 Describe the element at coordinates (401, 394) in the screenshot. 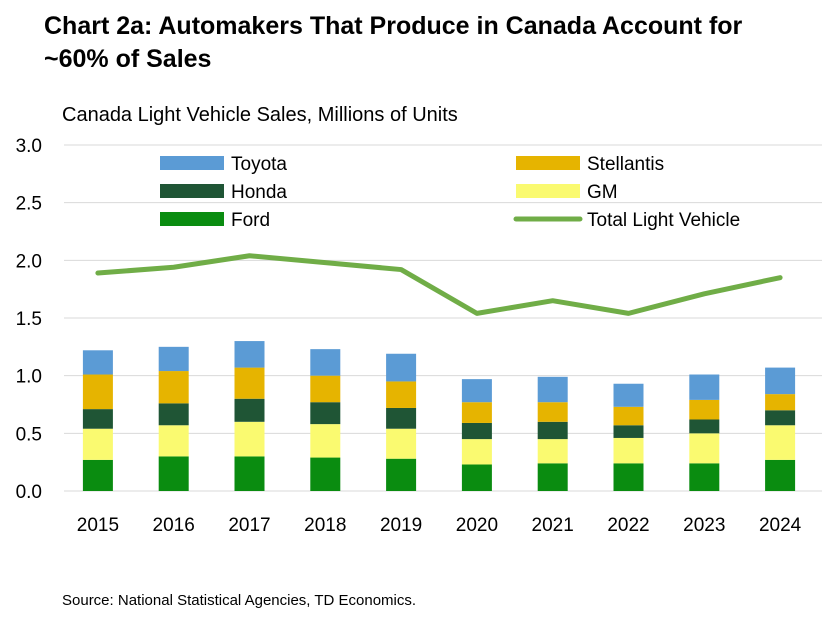

I see `bar-stellantis-2019` at that location.